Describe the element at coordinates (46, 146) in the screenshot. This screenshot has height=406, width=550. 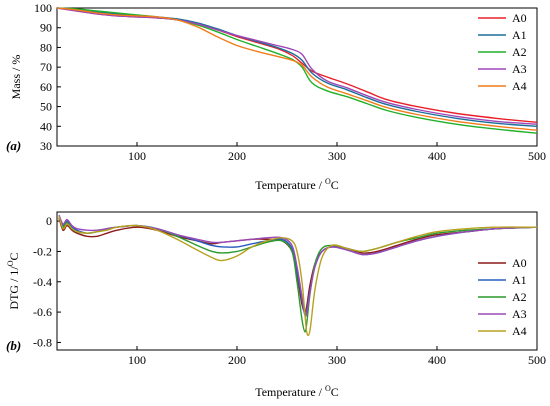
I see `y-tick-label: 30` at that location.